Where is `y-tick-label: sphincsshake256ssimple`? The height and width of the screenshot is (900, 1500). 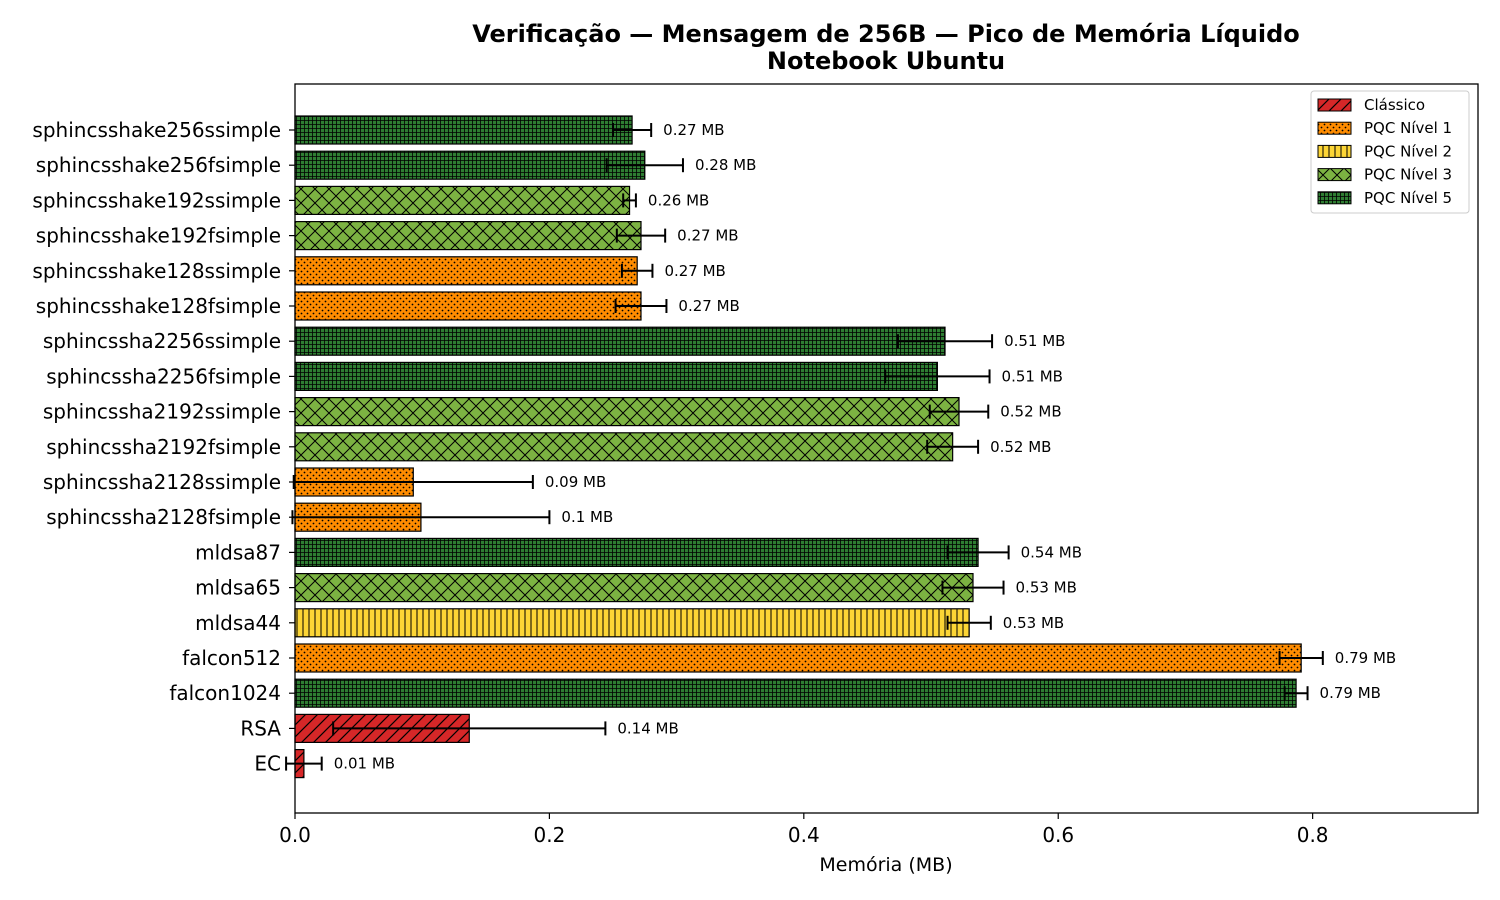
y-tick-label: sphincsshake256ssimple is located at coordinates (156, 130).